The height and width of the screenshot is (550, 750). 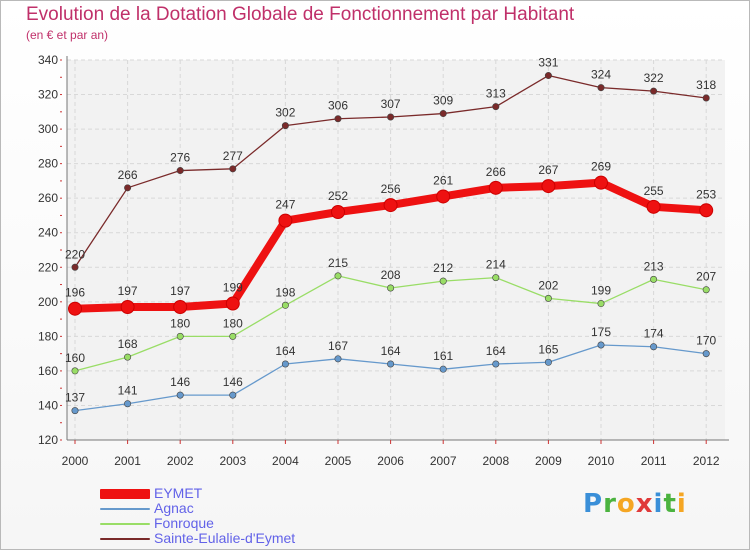 What do you see at coordinates (180, 323) in the screenshot?
I see `data-label: 180` at bounding box center [180, 323].